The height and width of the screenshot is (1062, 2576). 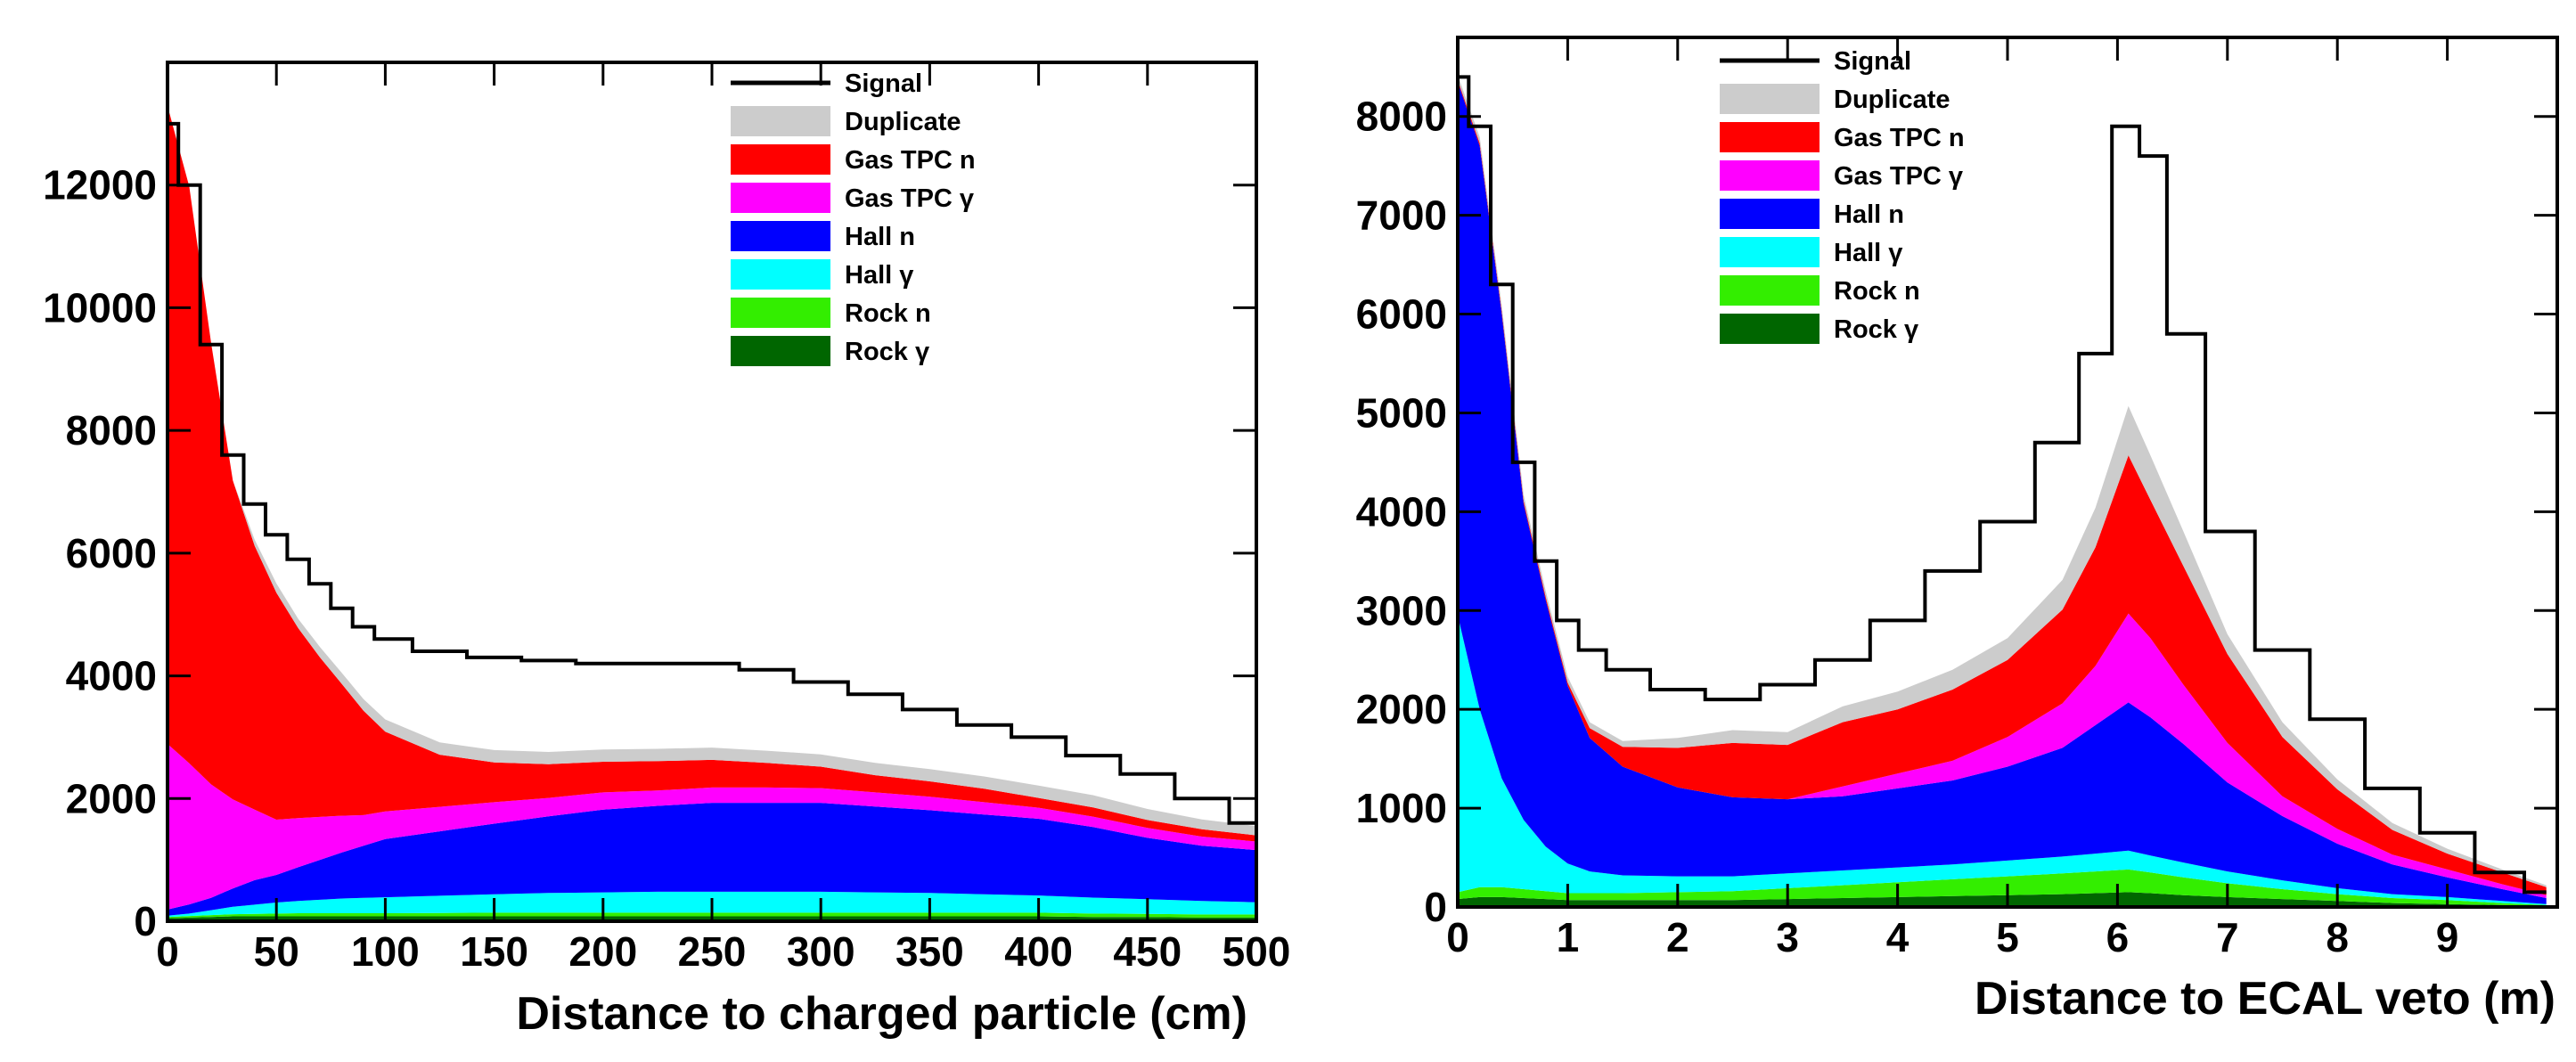 I want to click on right-legend-item: Duplicate, so click(x=1835, y=99).